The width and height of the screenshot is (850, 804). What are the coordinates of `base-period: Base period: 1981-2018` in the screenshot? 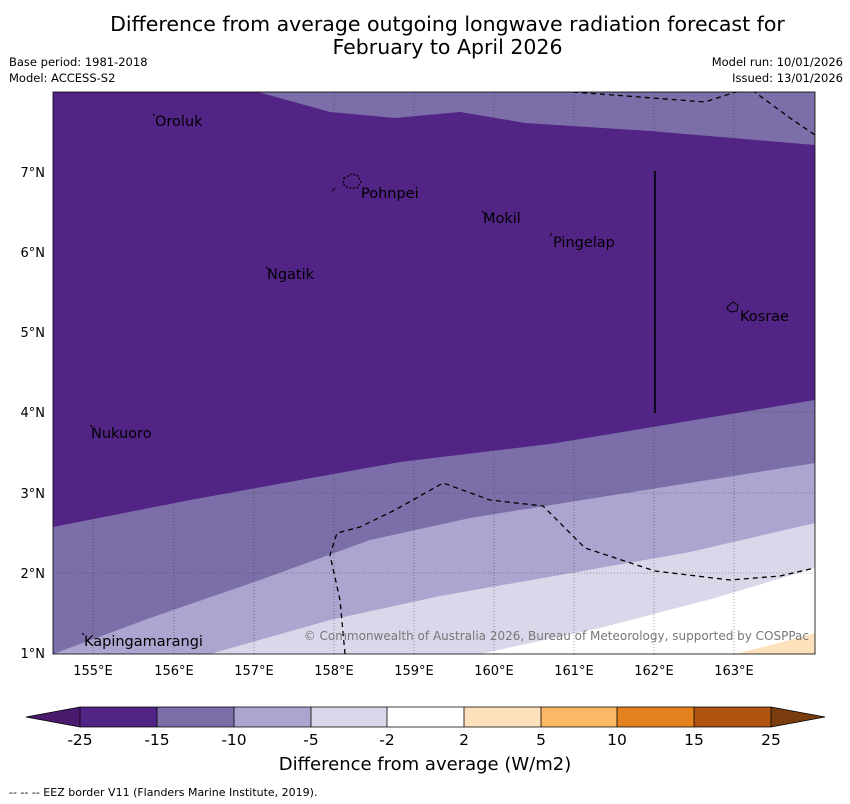 It's located at (78, 62).